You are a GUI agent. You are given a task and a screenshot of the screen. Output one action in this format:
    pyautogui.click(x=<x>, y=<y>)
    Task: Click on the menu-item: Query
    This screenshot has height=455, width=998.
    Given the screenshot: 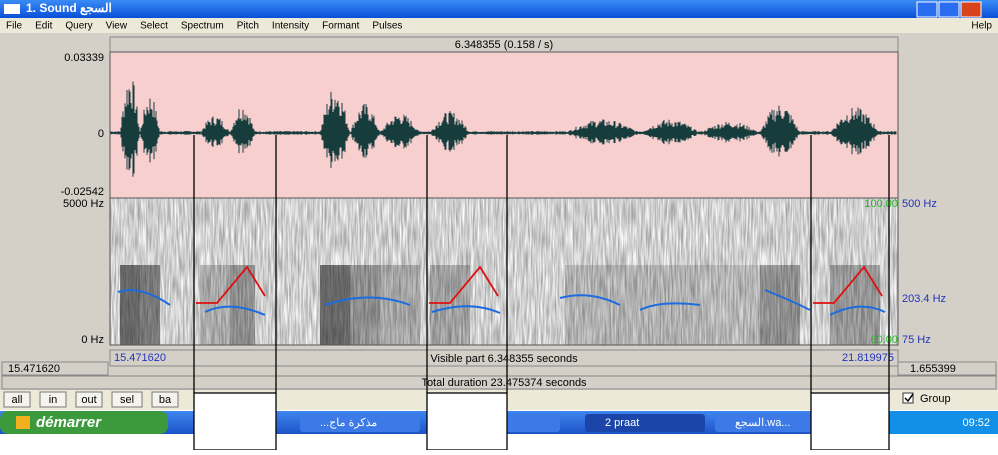 What is the action you would take?
    pyautogui.click(x=78, y=26)
    